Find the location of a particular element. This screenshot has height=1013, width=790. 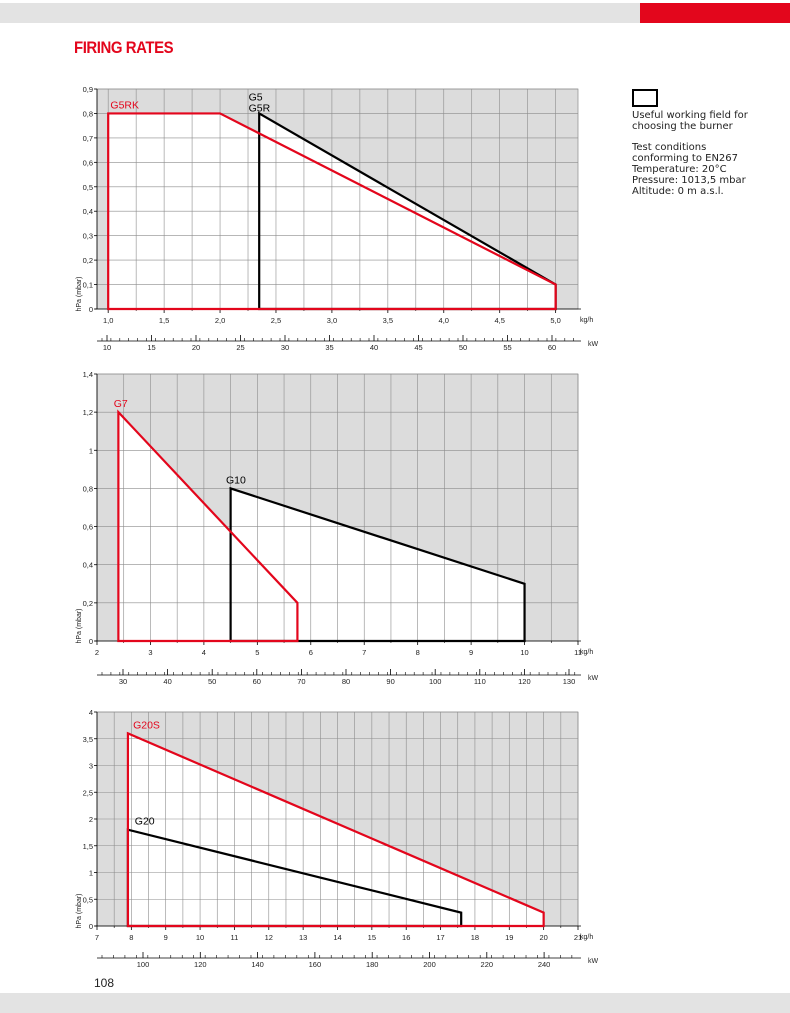

kw-tick-label: 70 is located at coordinates (301, 681).